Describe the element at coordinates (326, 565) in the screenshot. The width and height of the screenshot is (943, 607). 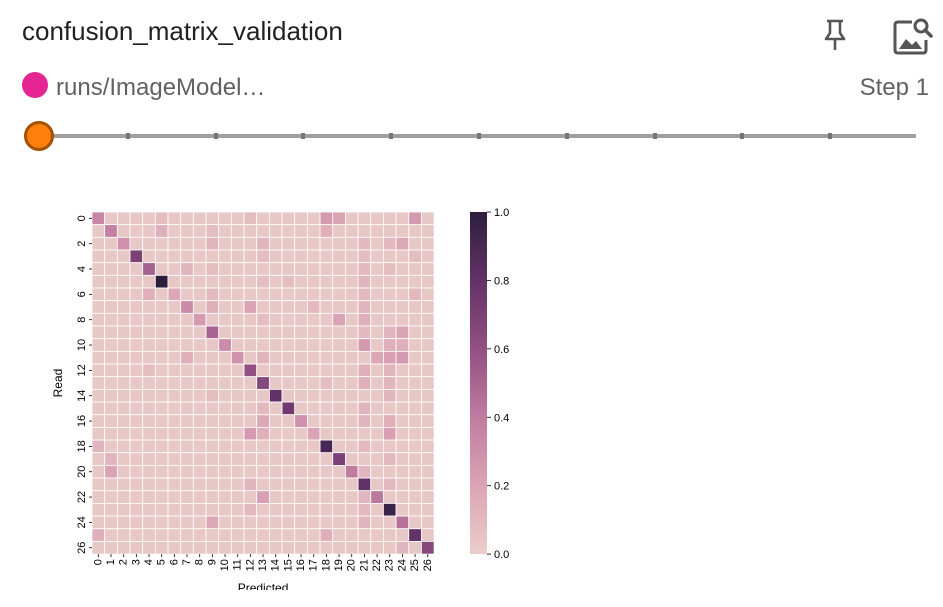
I see `x-tick-label: 18` at that location.